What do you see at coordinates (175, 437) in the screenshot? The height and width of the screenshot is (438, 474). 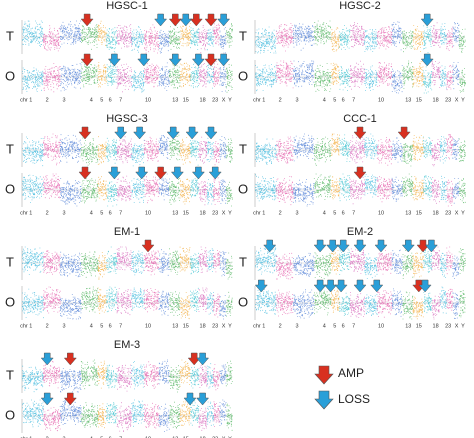 I see `chromosome-label: 13` at bounding box center [175, 437].